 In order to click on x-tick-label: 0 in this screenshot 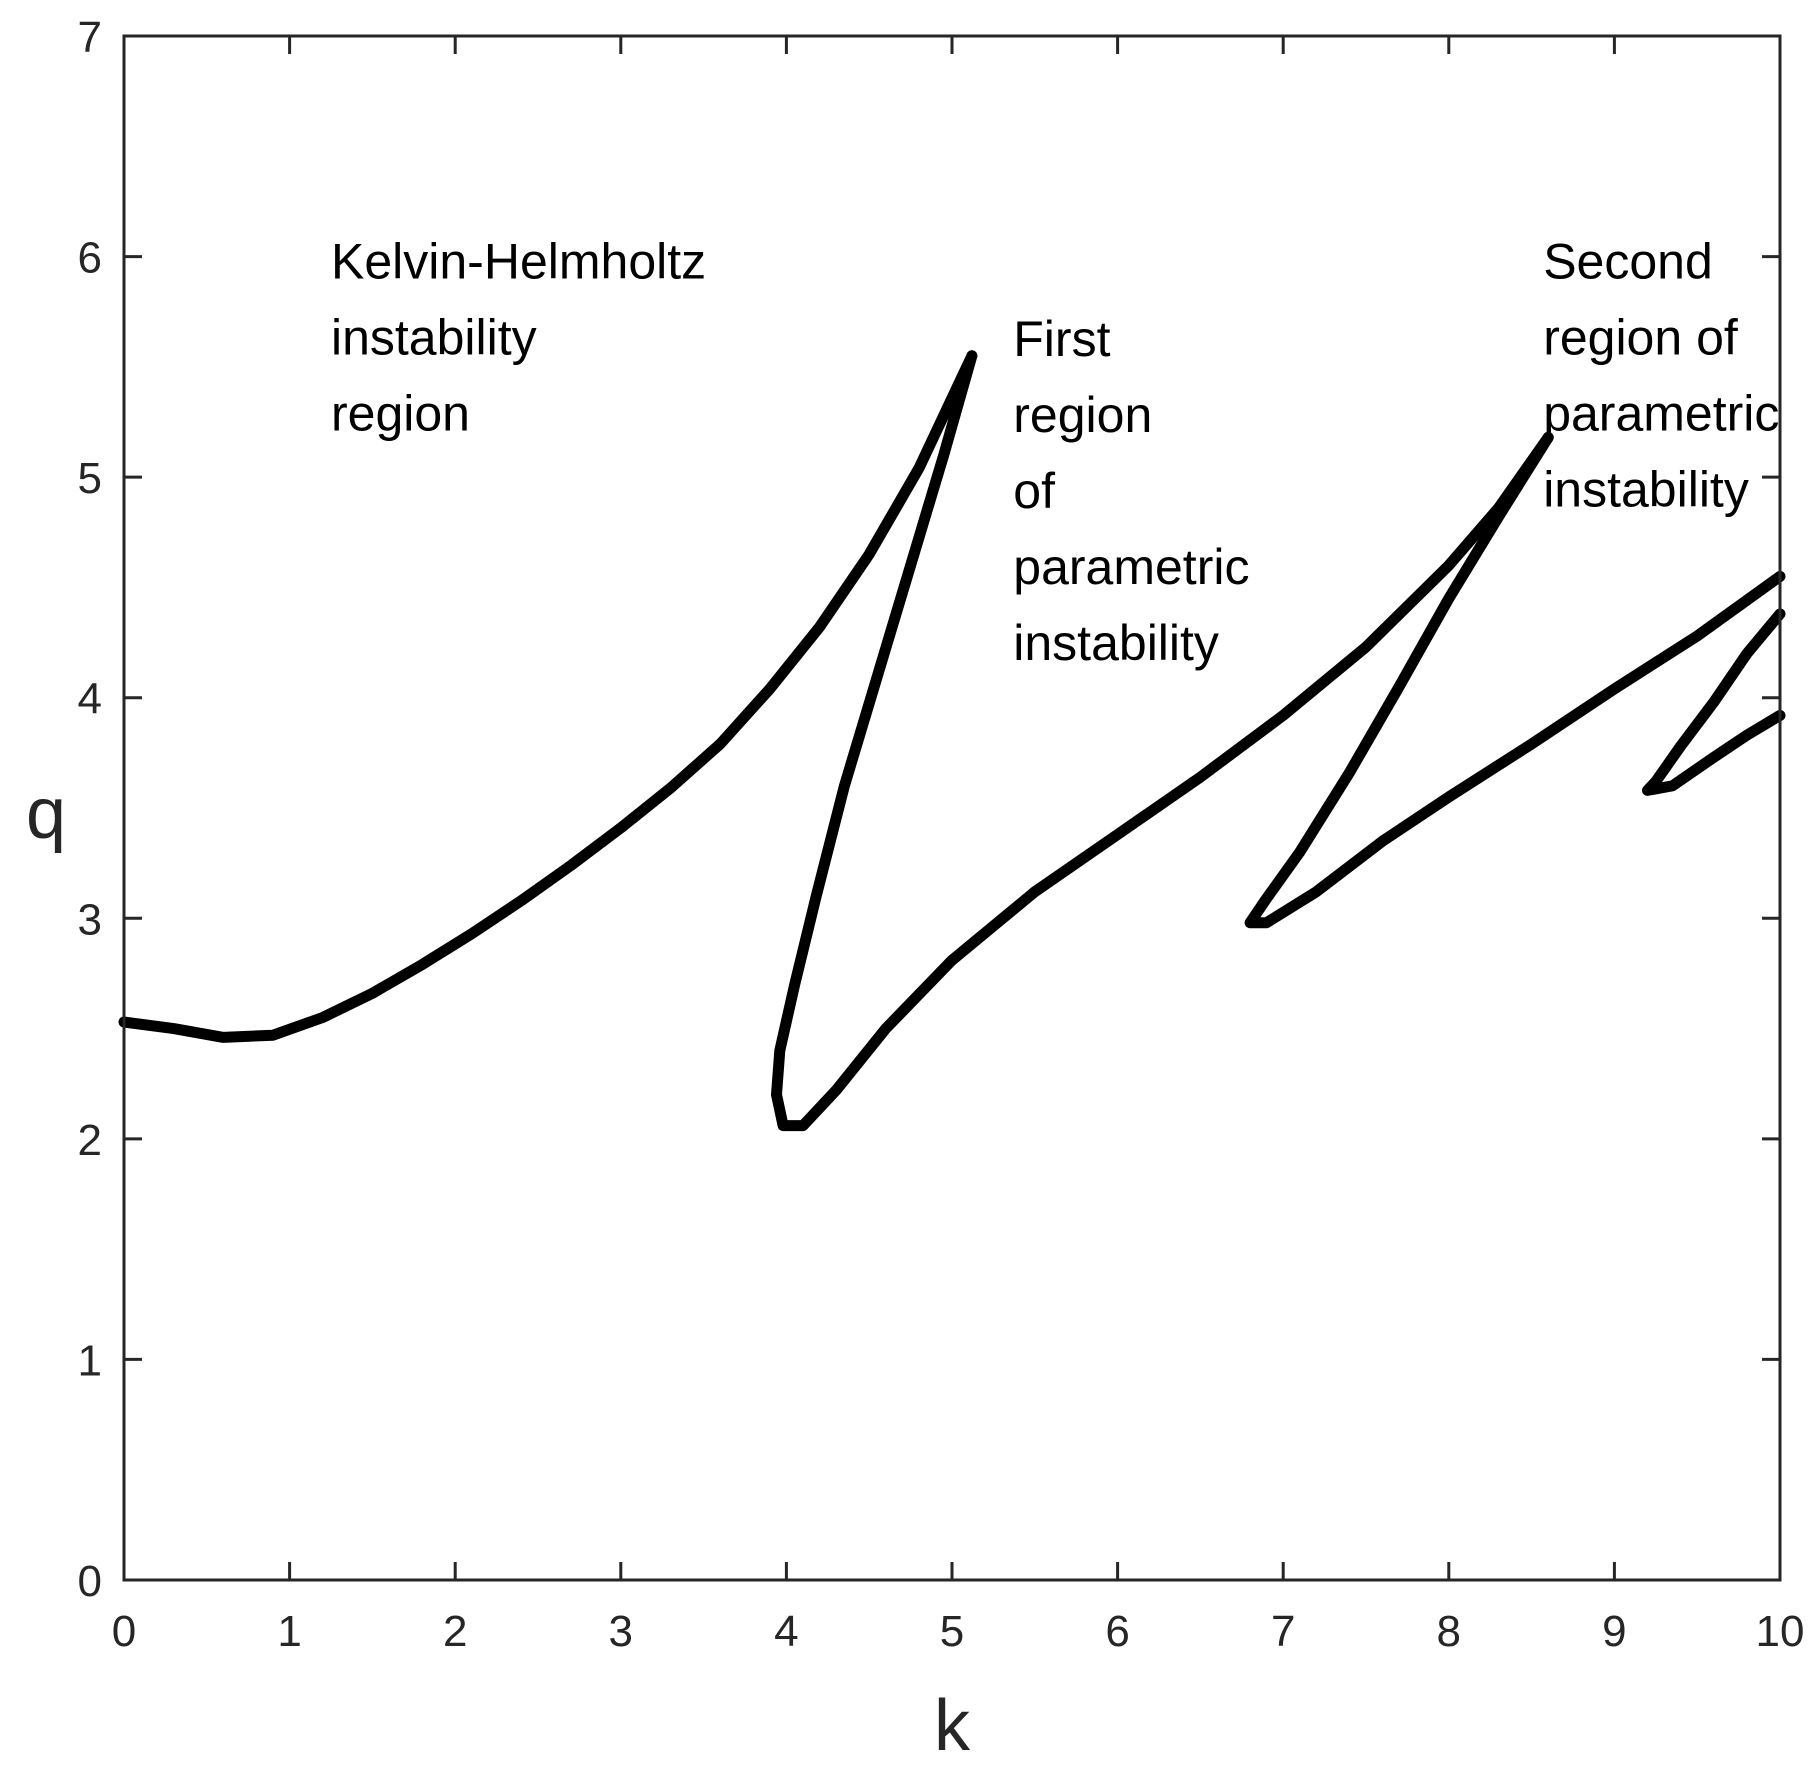, I will do `click(124, 1631)`.